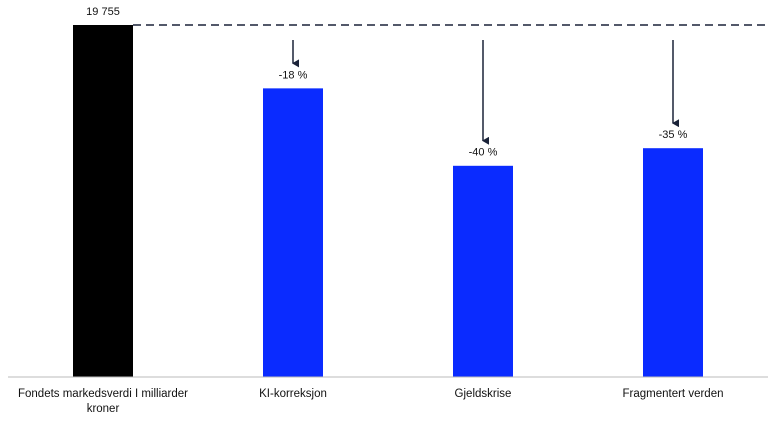 Image resolution: width=774 pixels, height=422 pixels. Describe the element at coordinates (673, 135) in the screenshot. I see `change-label: -35 %` at that location.